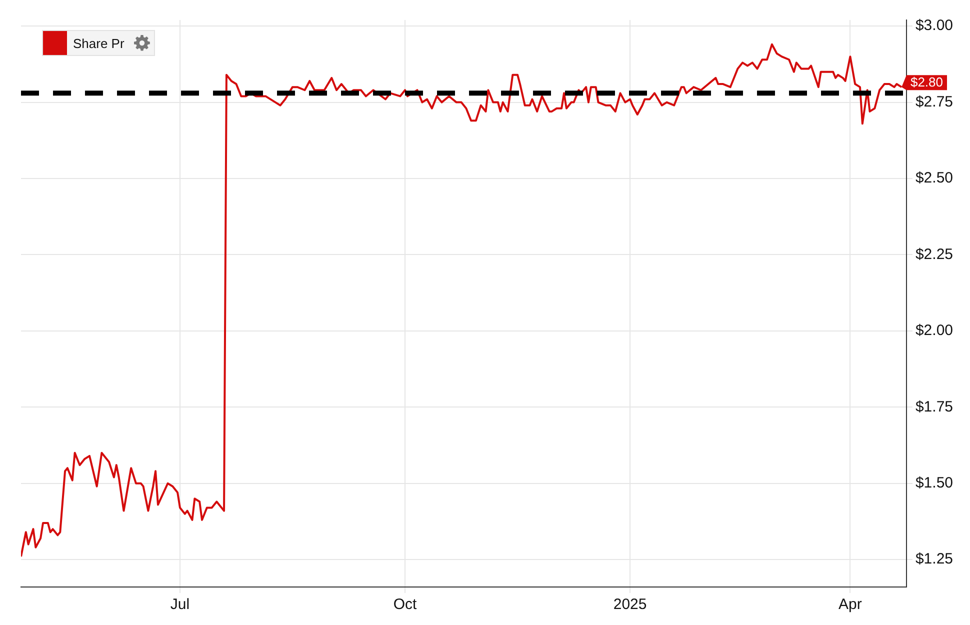 This screenshot has width=970, height=625. What do you see at coordinates (180, 605) in the screenshot?
I see `x-tick-label: Jul` at bounding box center [180, 605].